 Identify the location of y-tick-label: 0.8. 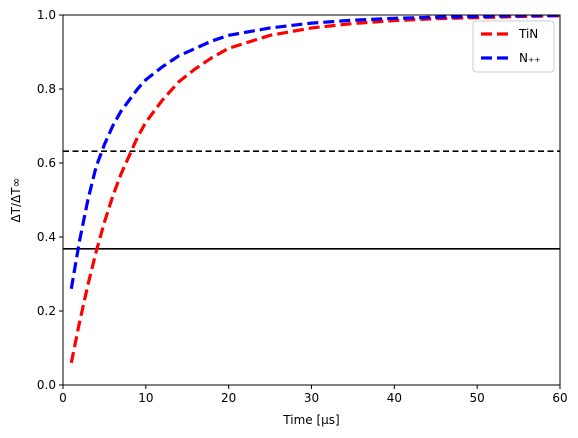
(46, 89).